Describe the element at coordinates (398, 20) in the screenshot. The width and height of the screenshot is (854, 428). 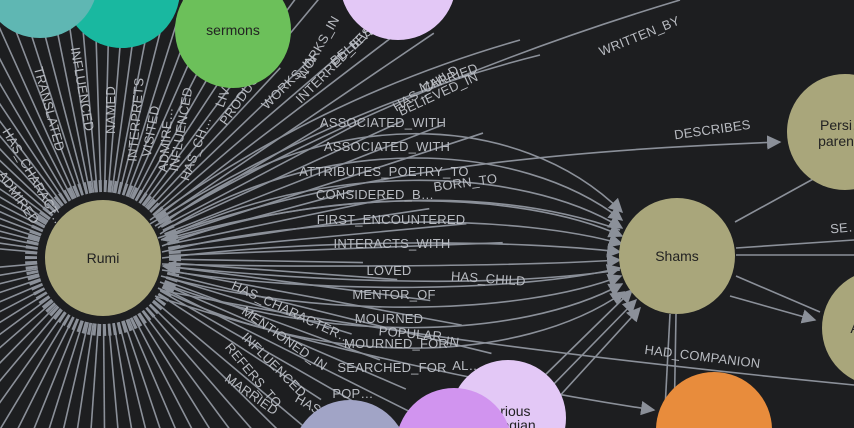
I see `node-lavender-top` at that location.